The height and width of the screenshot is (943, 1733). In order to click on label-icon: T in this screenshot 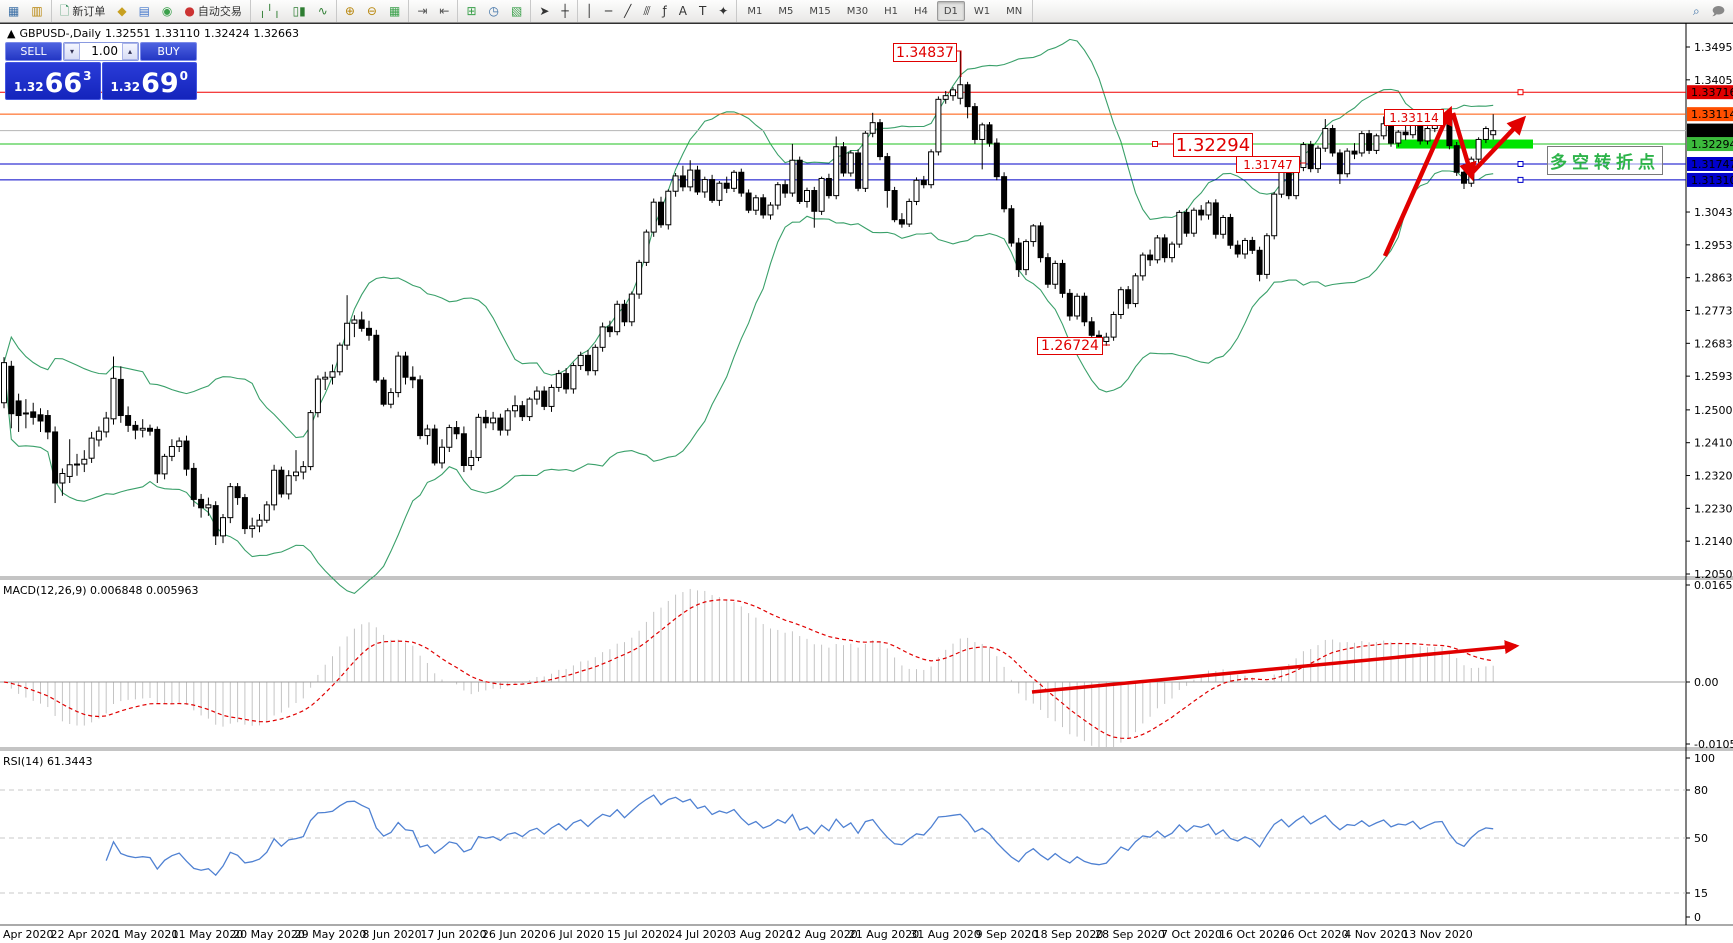, I will do `click(702, 11)`.